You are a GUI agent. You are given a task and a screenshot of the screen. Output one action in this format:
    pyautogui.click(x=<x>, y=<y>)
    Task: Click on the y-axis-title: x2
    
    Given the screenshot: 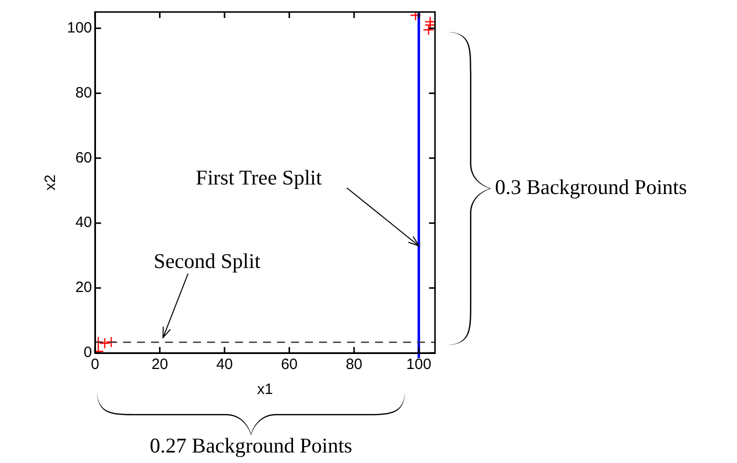 What is the action you would take?
    pyautogui.click(x=51, y=182)
    